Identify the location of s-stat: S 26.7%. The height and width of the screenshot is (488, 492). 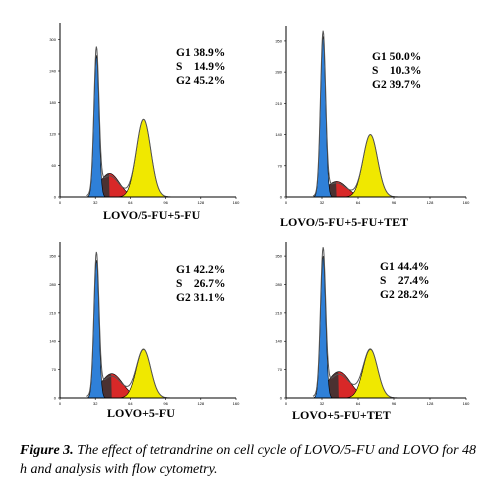
(201, 284).